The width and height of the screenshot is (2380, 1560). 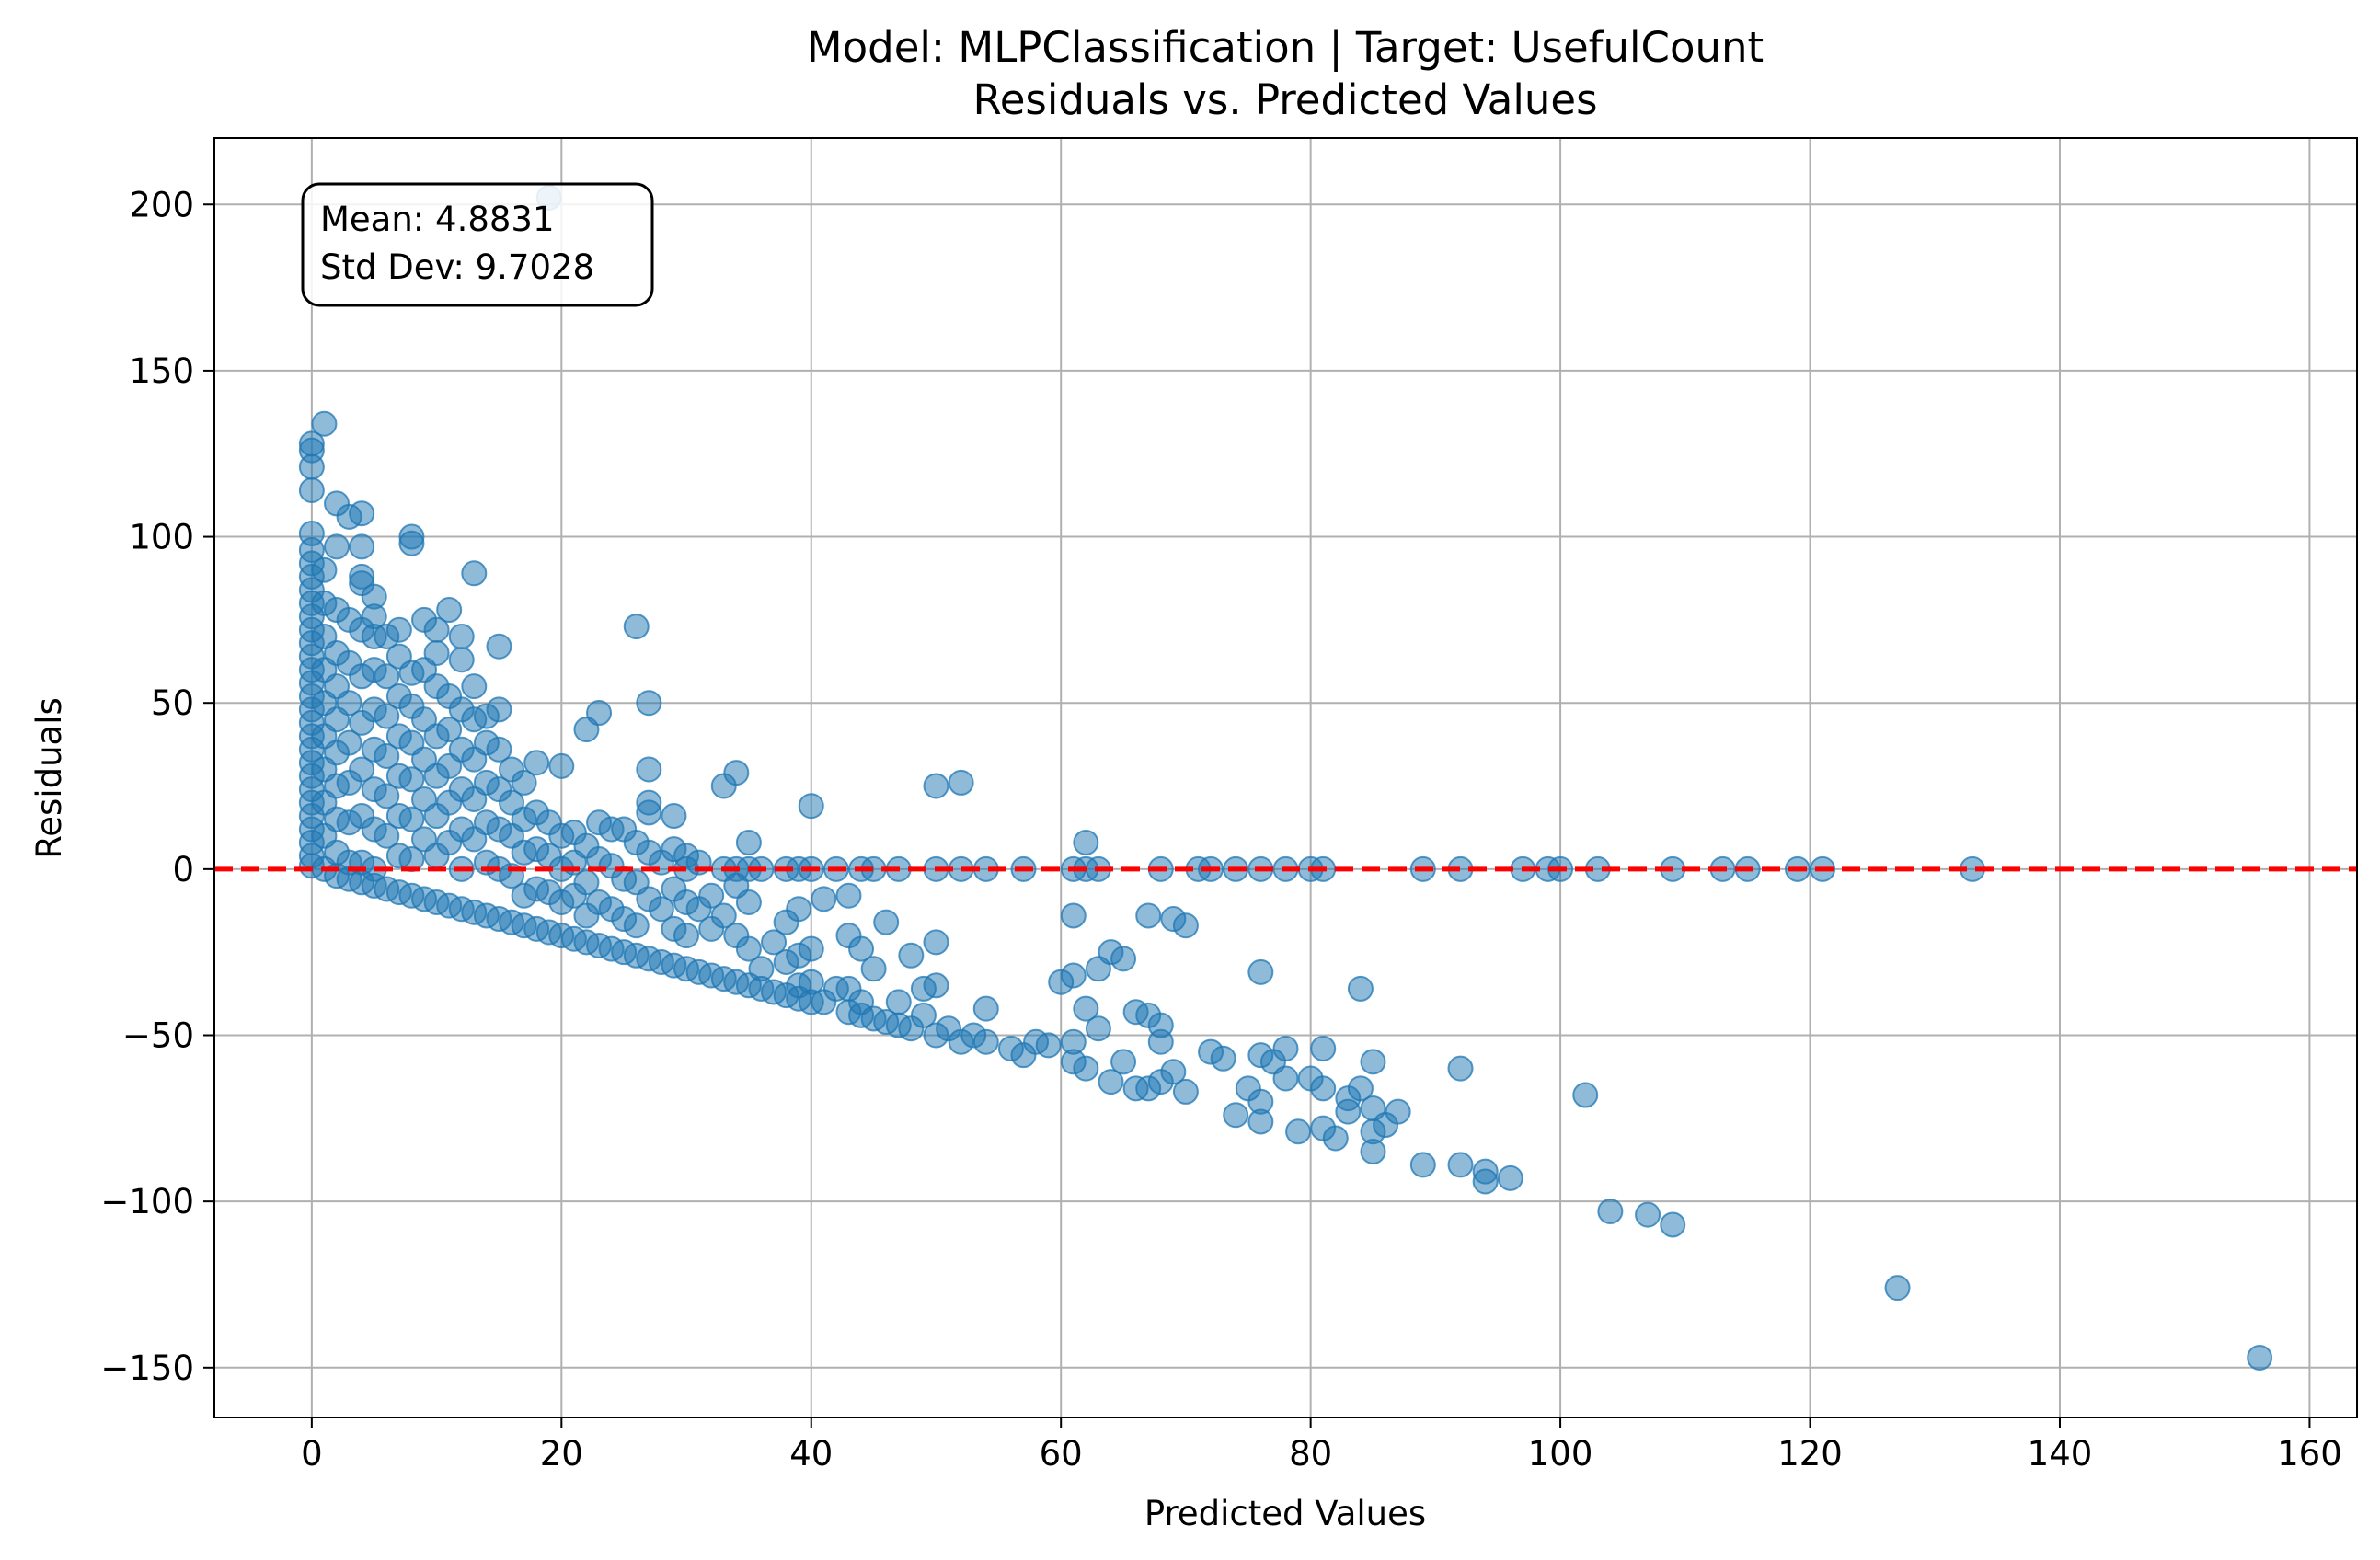 What do you see at coordinates (183, 869) in the screenshot?
I see `y-tick-label: 0` at bounding box center [183, 869].